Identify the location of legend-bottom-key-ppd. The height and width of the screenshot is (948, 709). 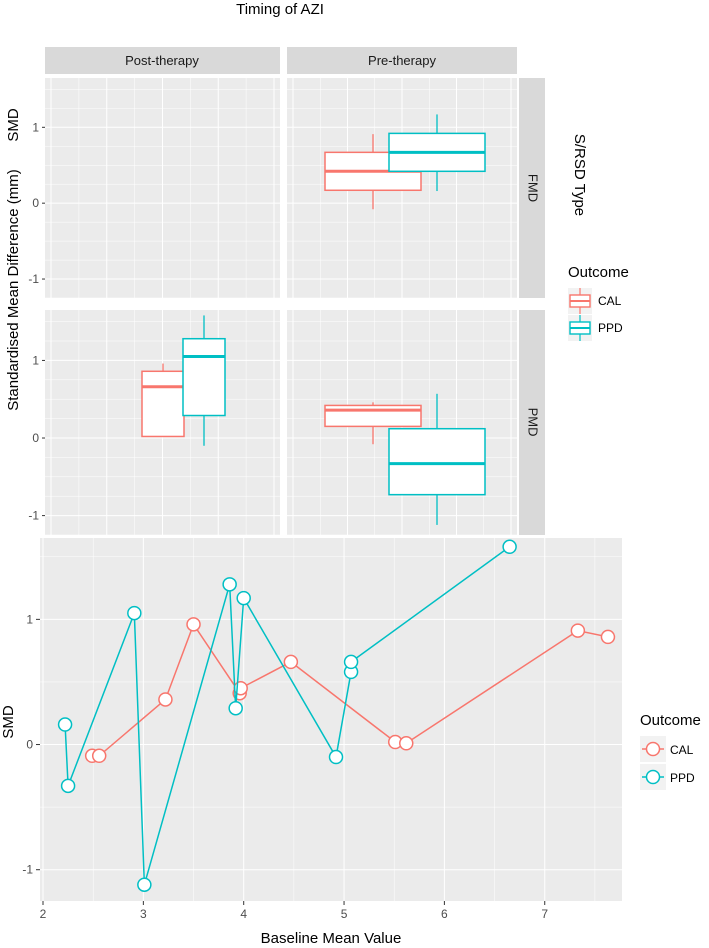
(653, 777).